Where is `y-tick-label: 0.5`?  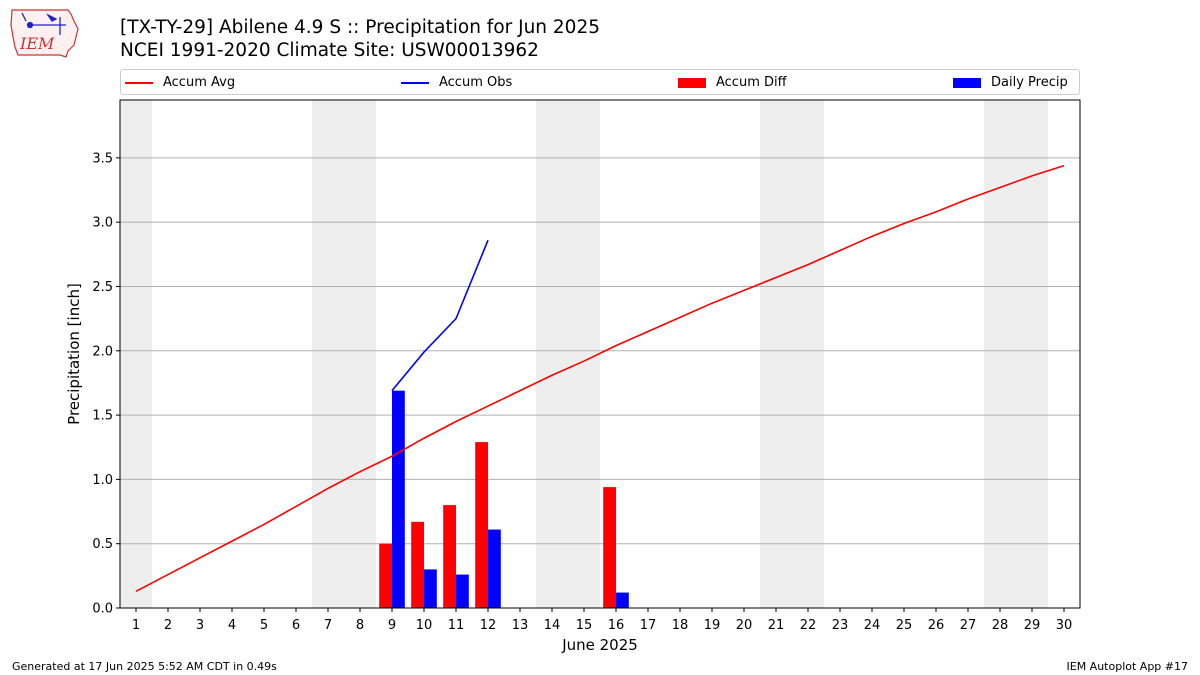
y-tick-label: 0.5 is located at coordinates (102, 544).